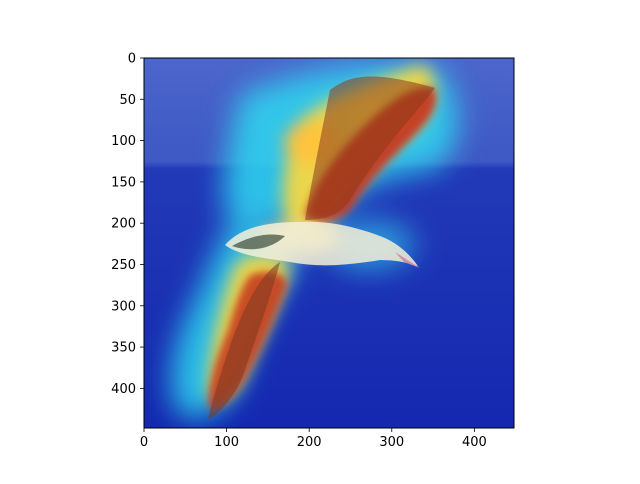 The image size is (640, 484). Describe the element at coordinates (123, 306) in the screenshot. I see `y-tick-label: 300` at that location.